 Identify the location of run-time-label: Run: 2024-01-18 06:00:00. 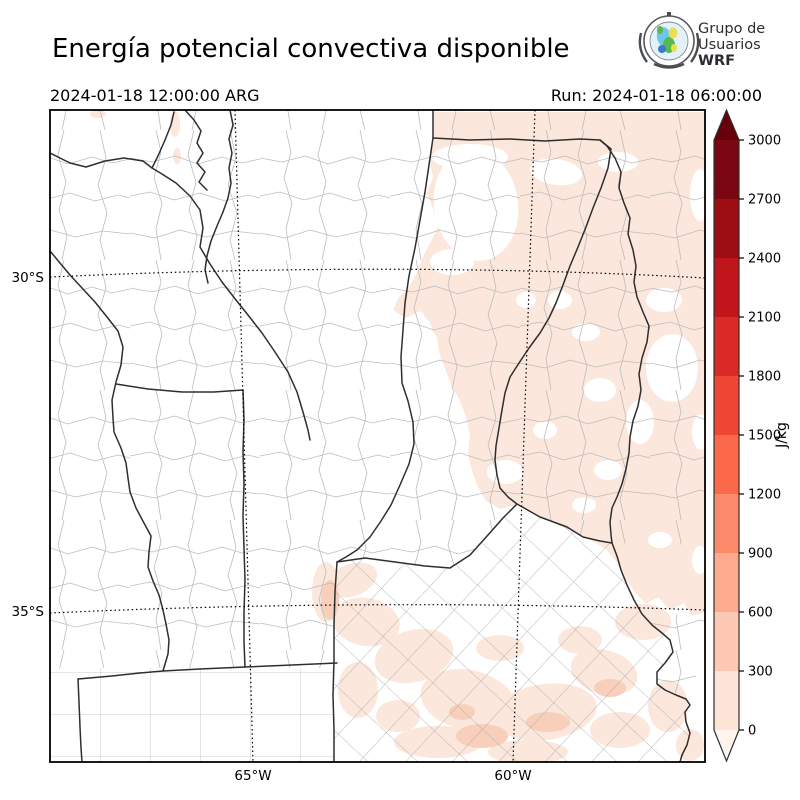
(656, 95).